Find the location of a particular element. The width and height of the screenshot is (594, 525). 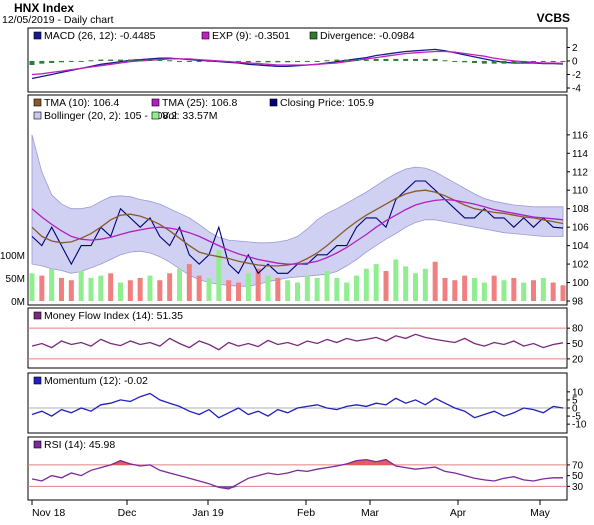

y-tick-label: -2 is located at coordinates (576, 75).